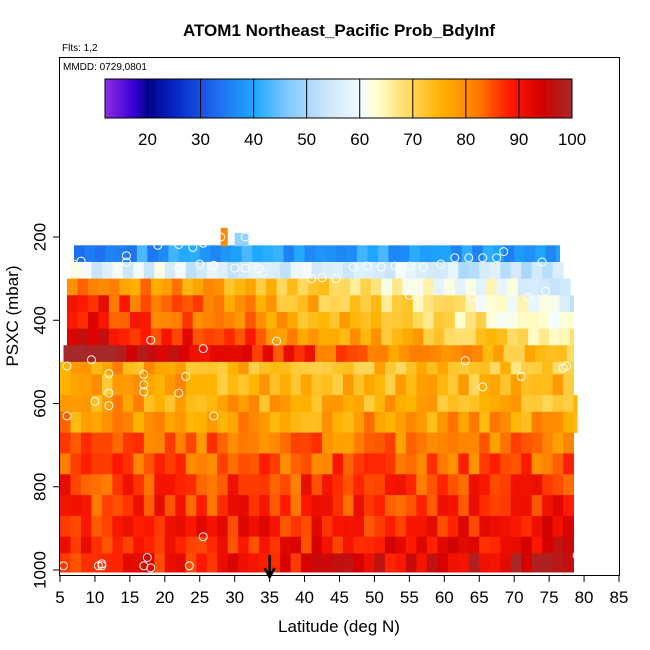 The width and height of the screenshot is (650, 650). What do you see at coordinates (39, 237) in the screenshot?
I see `y-tick-label: 200` at bounding box center [39, 237].